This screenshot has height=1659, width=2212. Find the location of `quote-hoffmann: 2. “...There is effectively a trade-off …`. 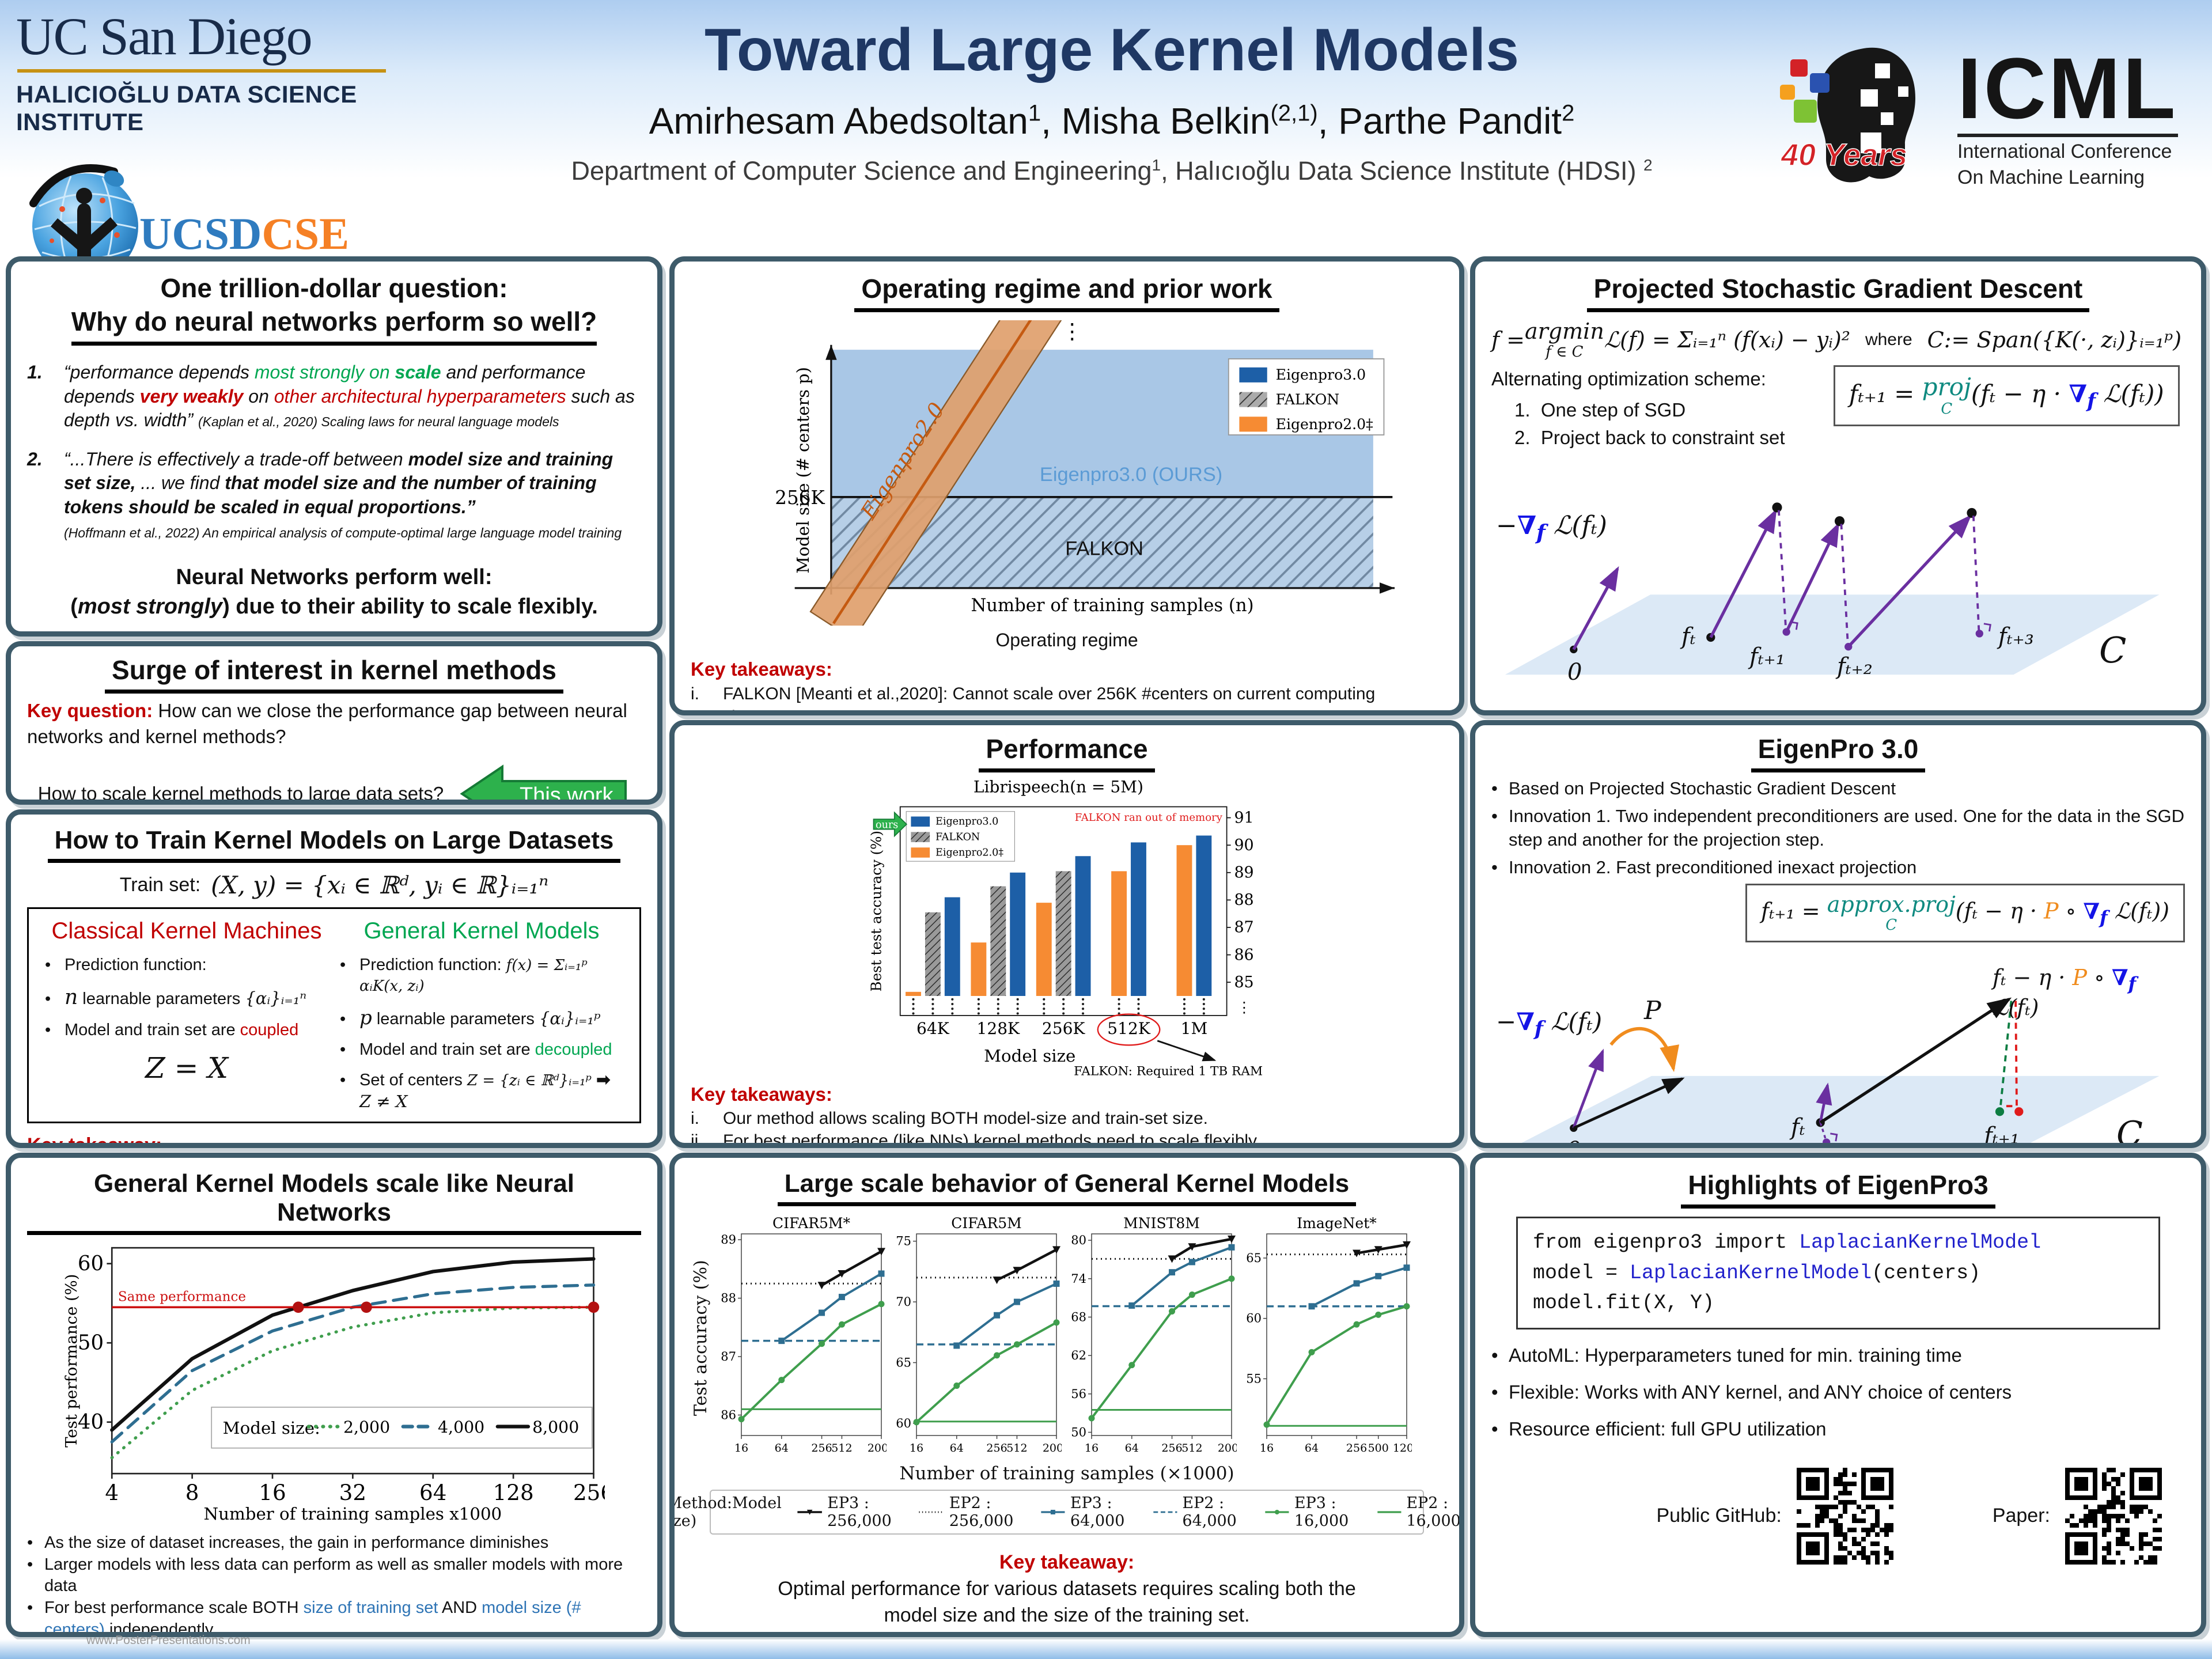

quote-hoffmann: 2. “...There is effectively a trade-off … is located at coordinates (324, 494).